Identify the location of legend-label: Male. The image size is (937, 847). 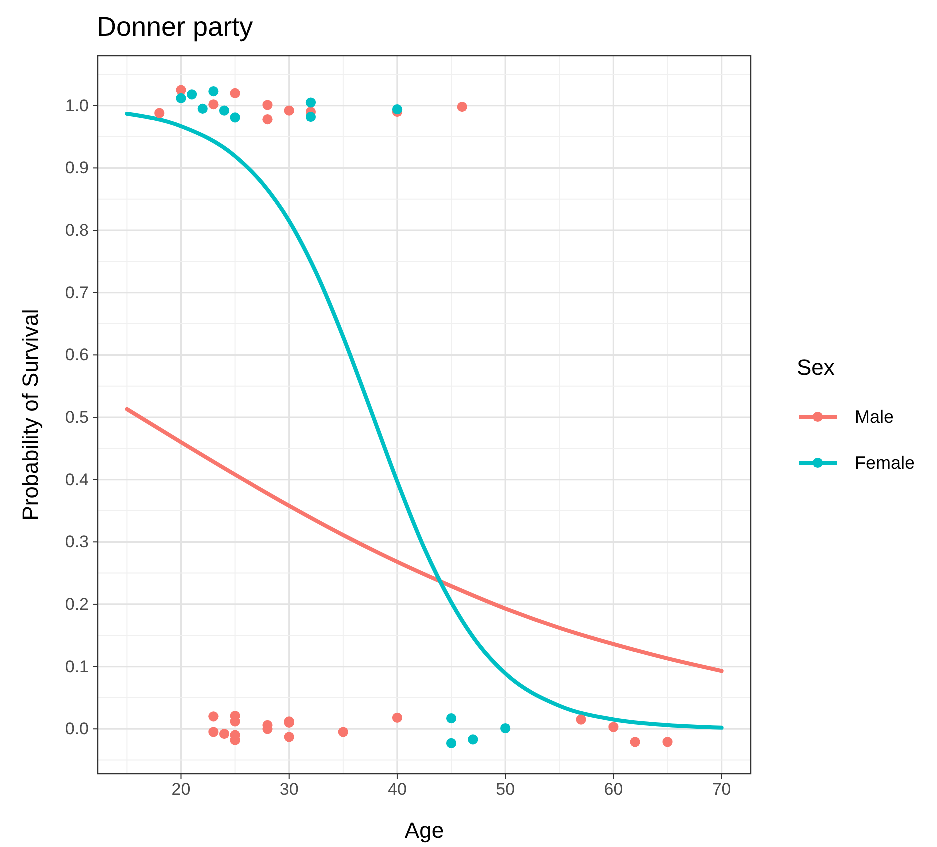
(874, 417).